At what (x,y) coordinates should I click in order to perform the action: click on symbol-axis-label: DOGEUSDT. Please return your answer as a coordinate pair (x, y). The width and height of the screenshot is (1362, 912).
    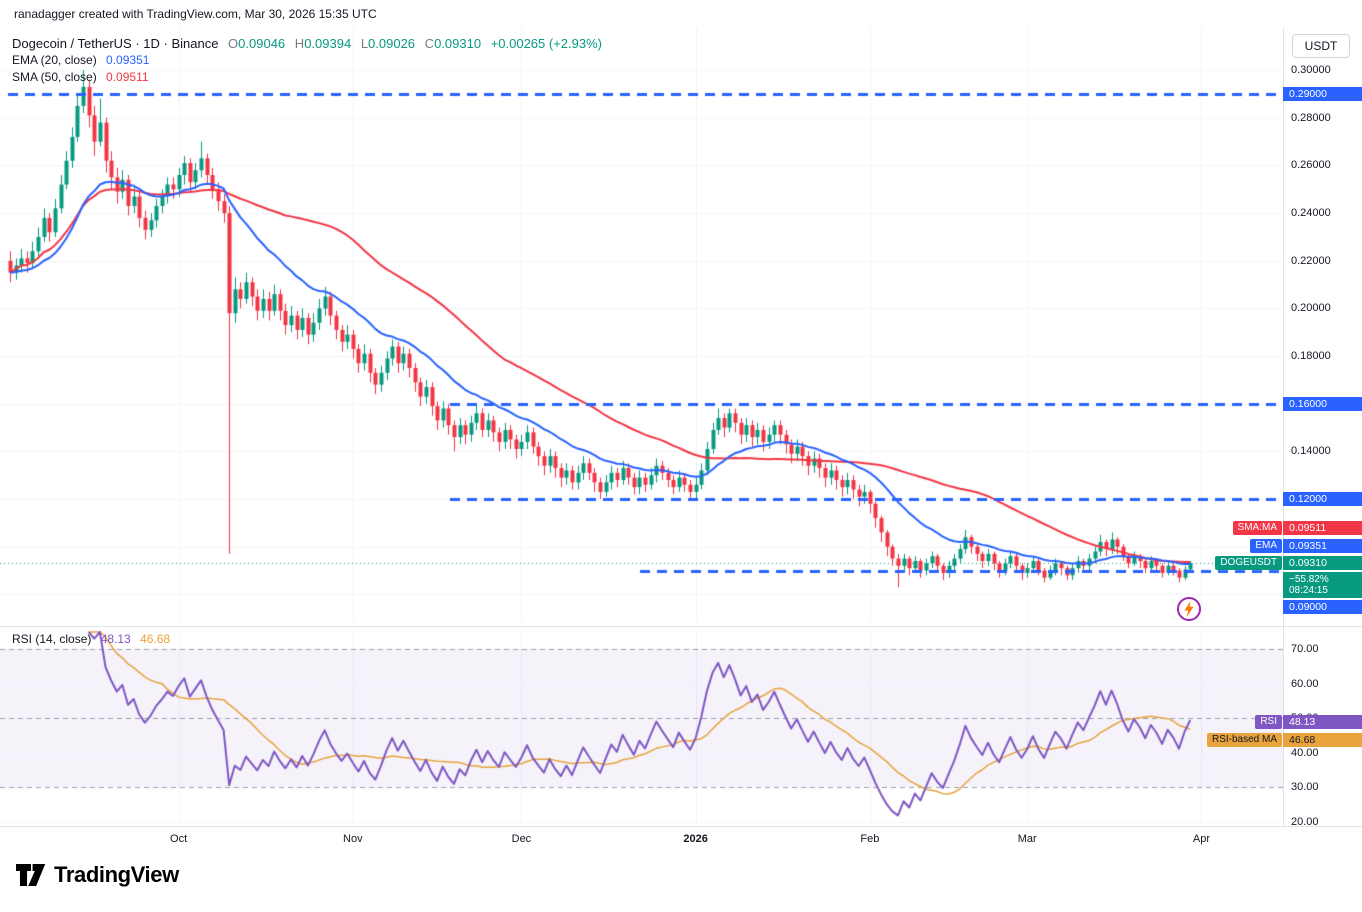
    Looking at the image, I should click on (1248, 563).